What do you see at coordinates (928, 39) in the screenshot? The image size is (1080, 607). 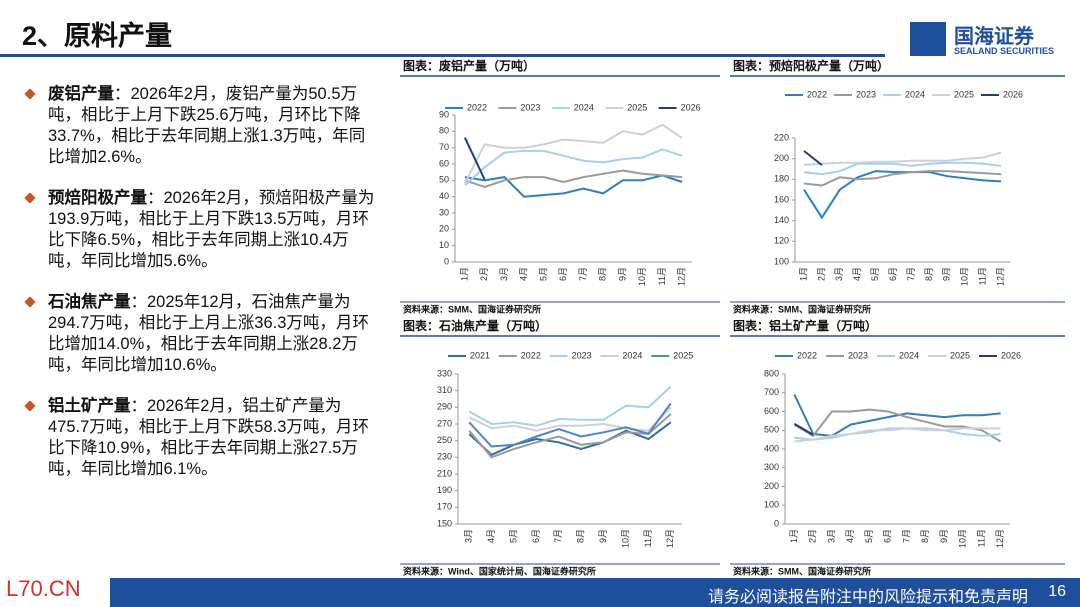 I see `logo-mark` at bounding box center [928, 39].